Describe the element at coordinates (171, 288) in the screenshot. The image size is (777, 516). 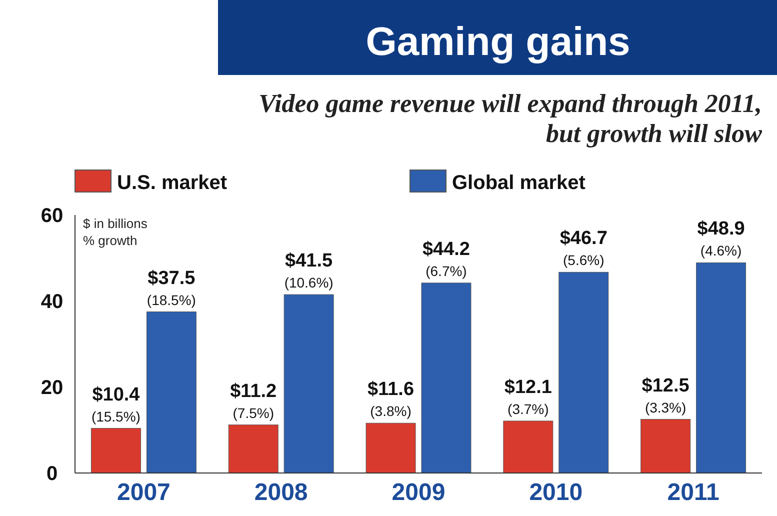
I see `data-label: $37.5 (18.5%)` at that location.